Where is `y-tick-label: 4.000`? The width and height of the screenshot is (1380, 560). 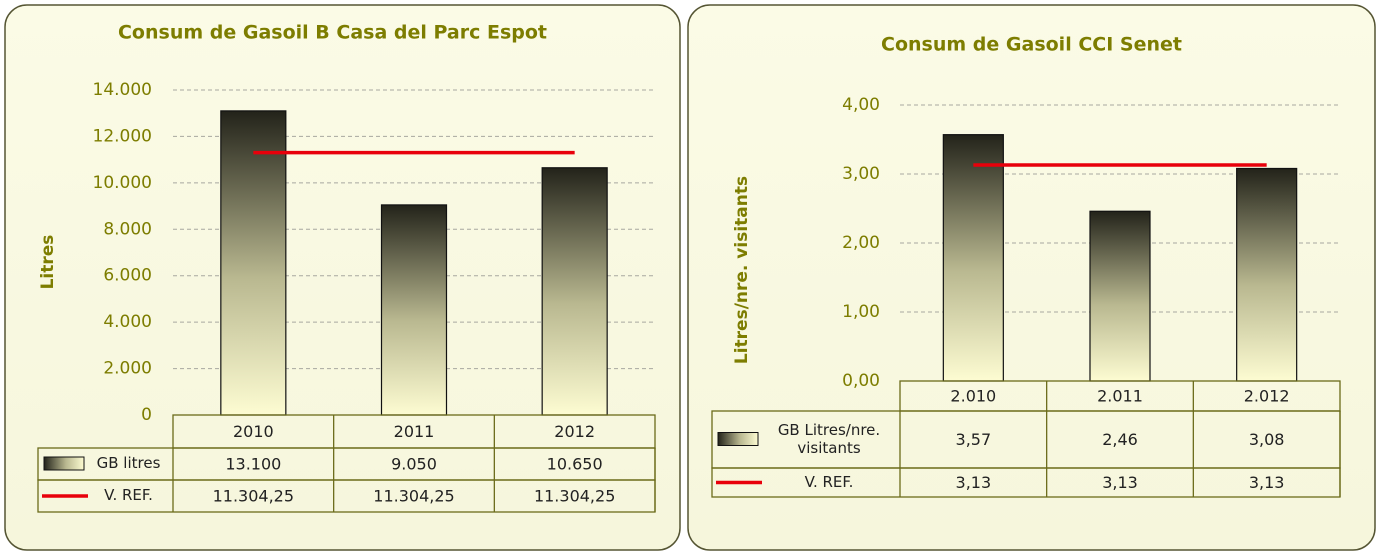
y-tick-label: 4.000 is located at coordinates (127, 322).